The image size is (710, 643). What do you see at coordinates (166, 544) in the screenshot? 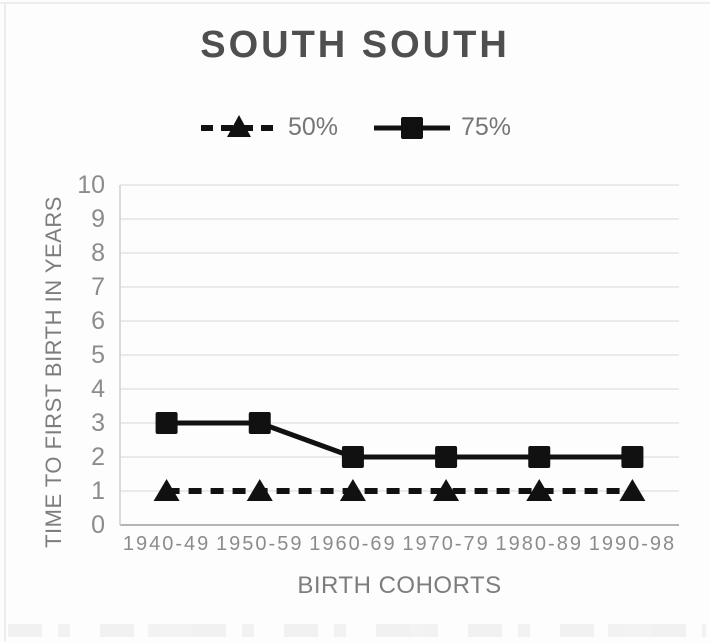
I see `x-axis-tick-label: 1940-49` at bounding box center [166, 544].